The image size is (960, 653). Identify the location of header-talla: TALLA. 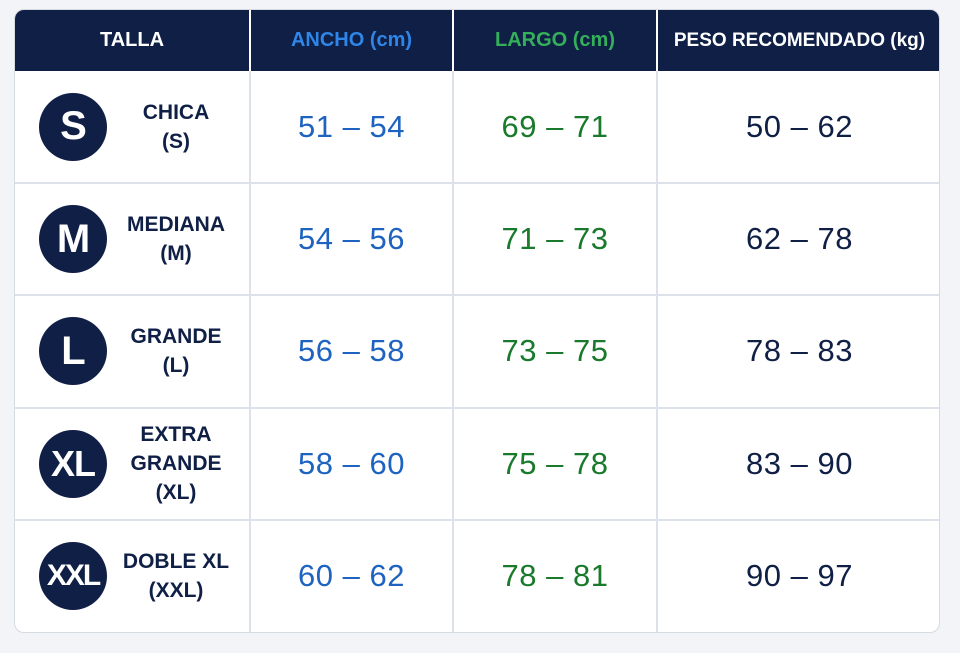
(133, 40).